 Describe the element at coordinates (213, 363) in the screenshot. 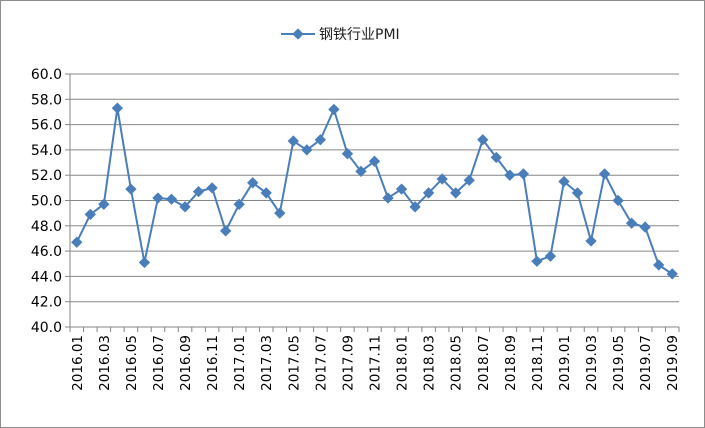

I see `x-tick-label: 2016.11` at that location.